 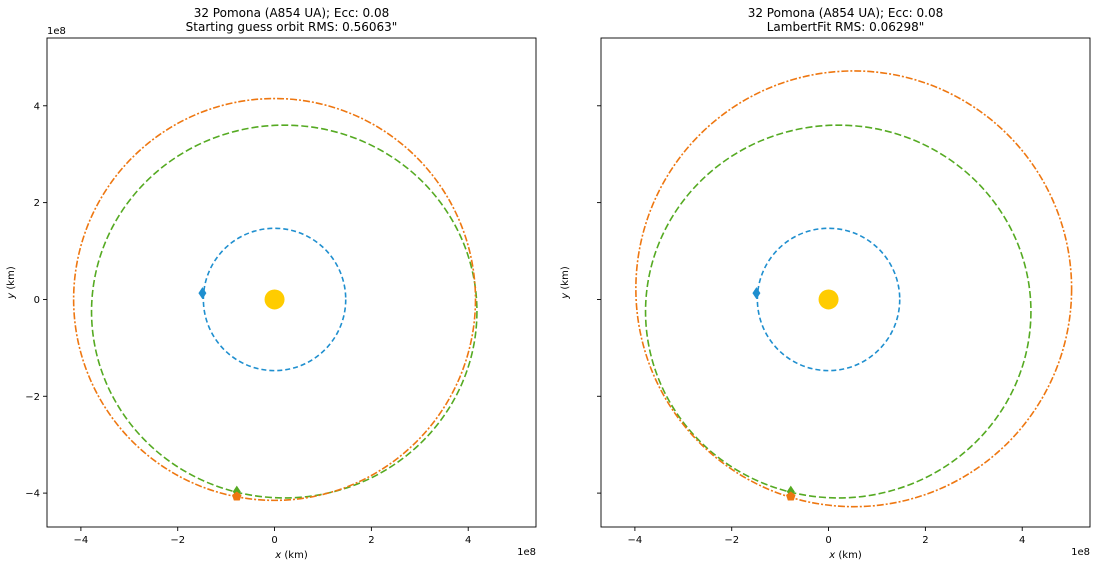 What do you see at coordinates (846, 27) in the screenshot?
I see `chart-subtitle: LambertFit RMS: 0.06298"` at bounding box center [846, 27].